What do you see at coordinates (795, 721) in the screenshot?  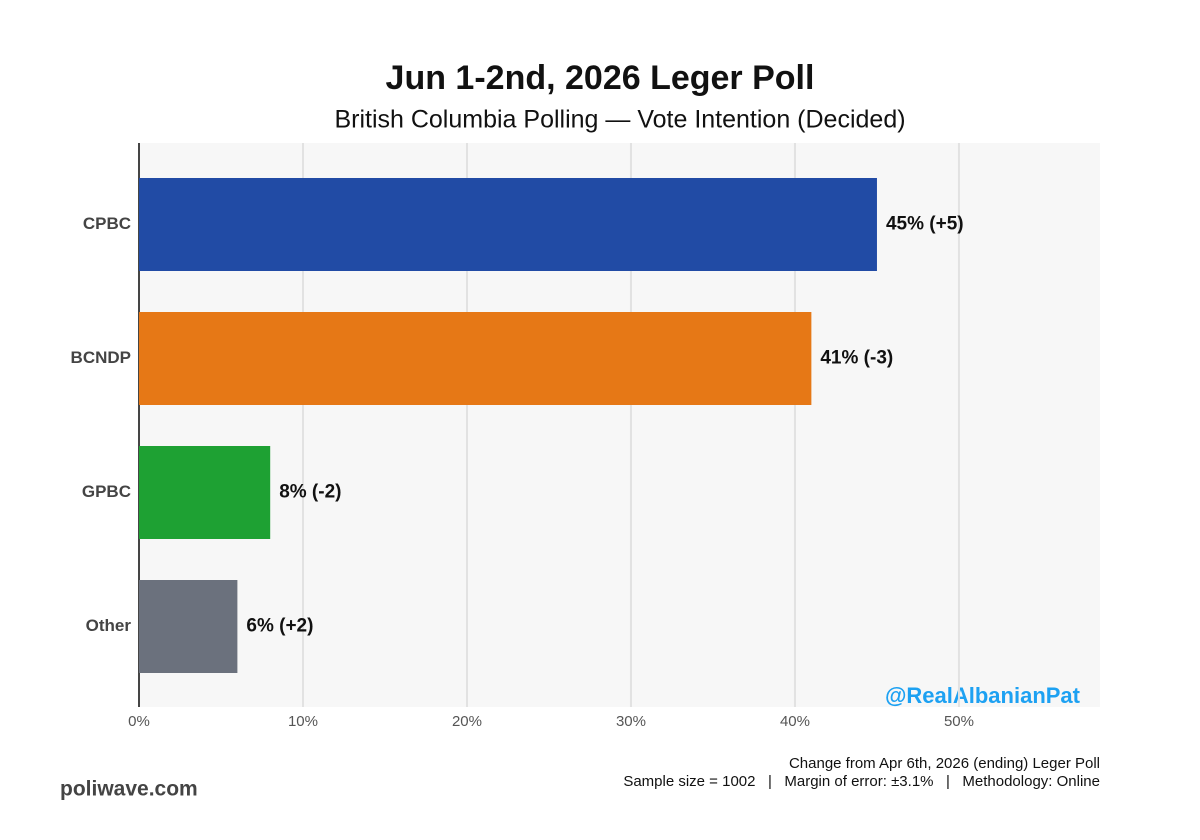 I see `x-tick-label: 40%` at bounding box center [795, 721].